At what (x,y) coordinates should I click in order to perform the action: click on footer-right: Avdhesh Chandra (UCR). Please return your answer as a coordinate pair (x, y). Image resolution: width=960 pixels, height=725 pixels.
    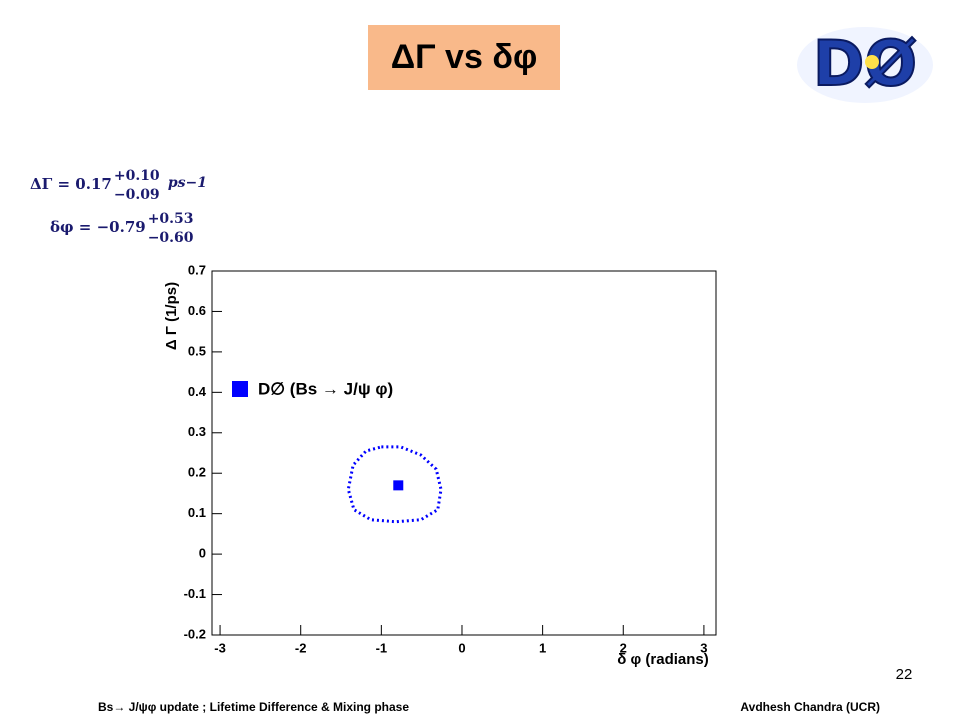
    Looking at the image, I should click on (810, 707).